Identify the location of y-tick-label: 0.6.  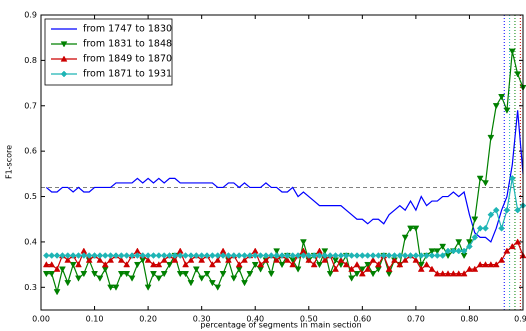
(30, 151).